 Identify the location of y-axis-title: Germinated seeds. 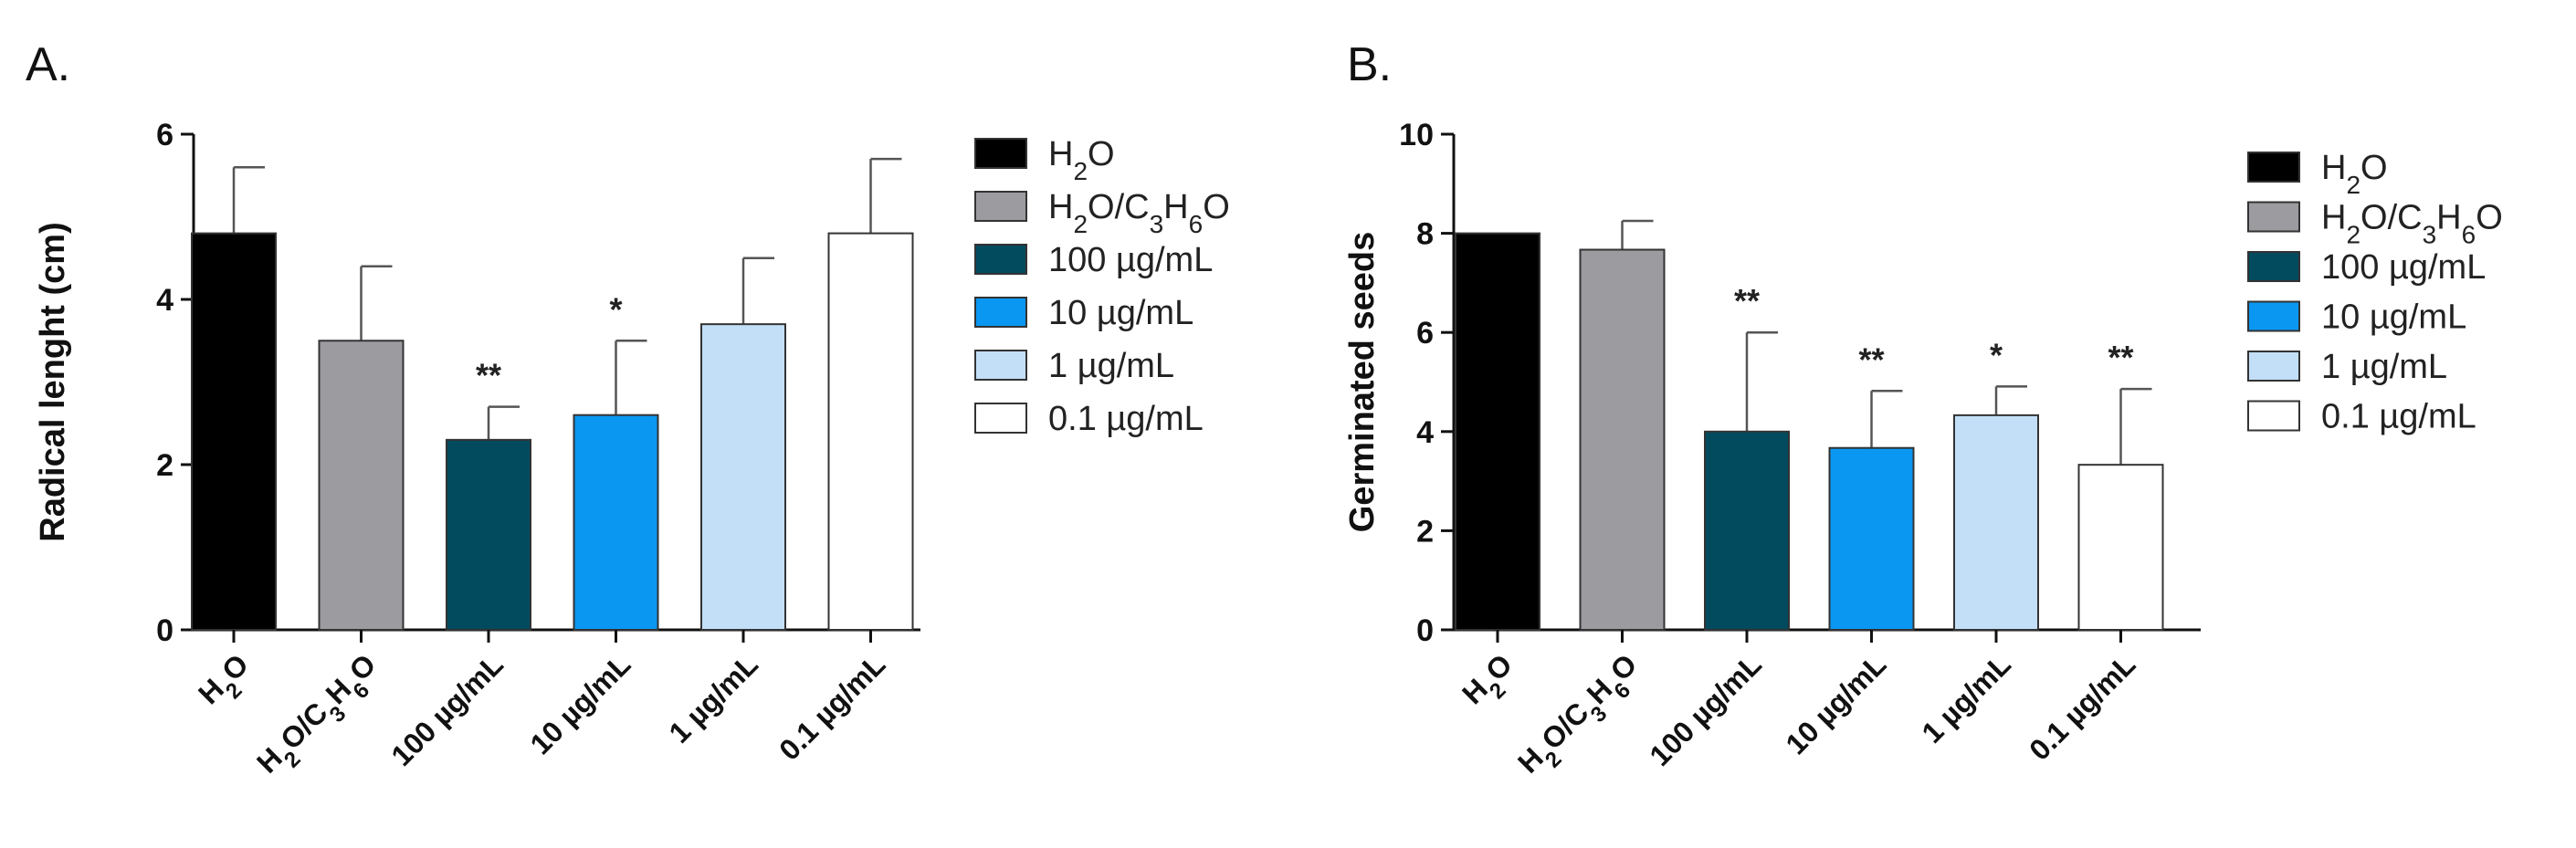
(1362, 382).